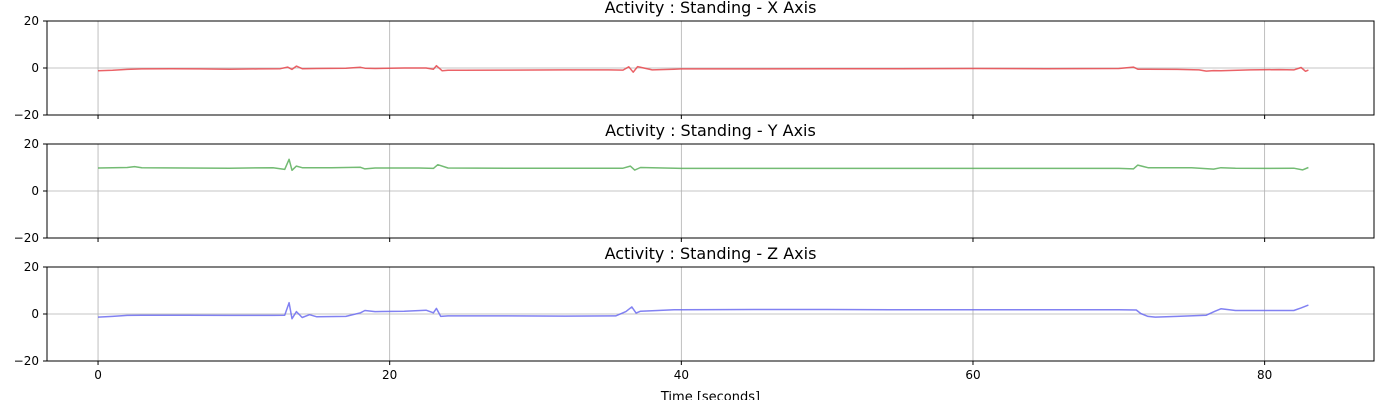  What do you see at coordinates (98, 375) in the screenshot?
I see `x-tick-label: 0` at bounding box center [98, 375].